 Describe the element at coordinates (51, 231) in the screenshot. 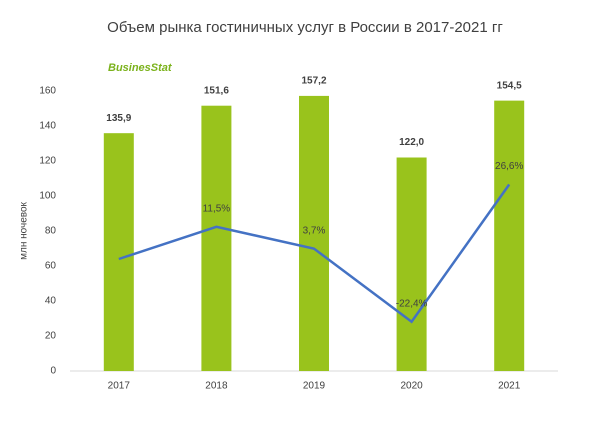

I see `y-tick-label: 80` at that location.